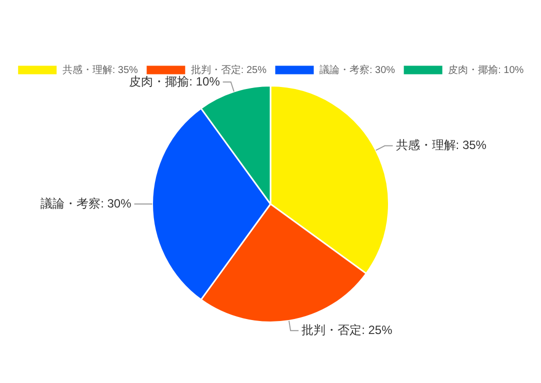 This screenshot has width=541, height=383. Describe the element at coordinates (358, 70) in the screenshot. I see `legend-label: 議論・考察: 30%` at that location.